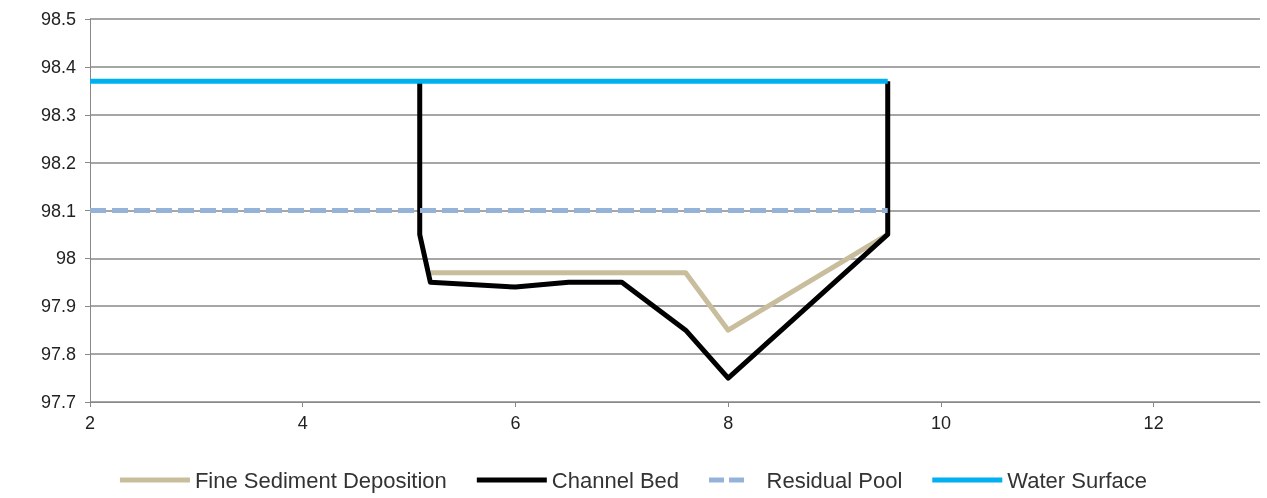 This screenshot has height=498, width=1267. I want to click on y-tick-label: 97.8, so click(58, 354).